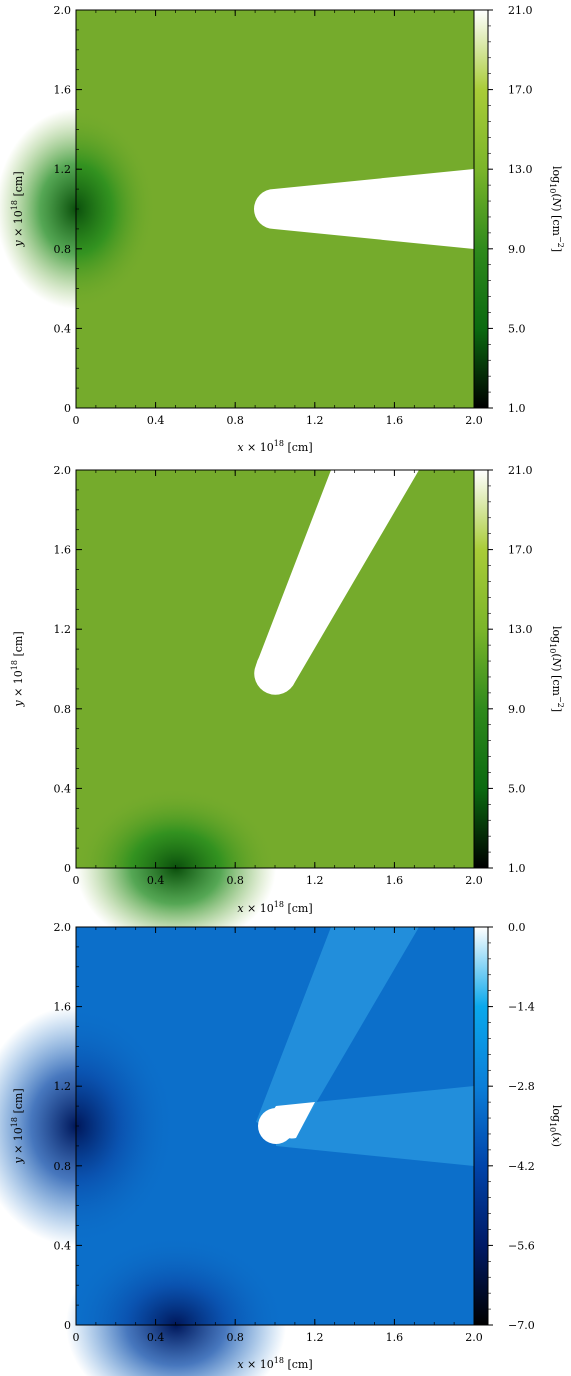 The height and width of the screenshot is (1376, 571). Describe the element at coordinates (517, 927) in the screenshot. I see `colorbar-tick-label: 0.0` at that location.